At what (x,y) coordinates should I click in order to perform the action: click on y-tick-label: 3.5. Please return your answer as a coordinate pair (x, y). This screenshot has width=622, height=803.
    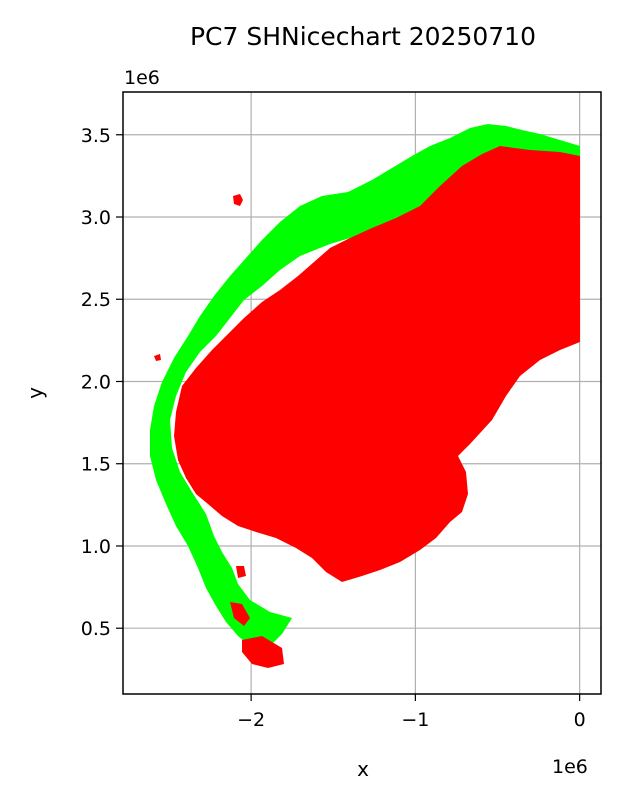
    Looking at the image, I should click on (96, 136).